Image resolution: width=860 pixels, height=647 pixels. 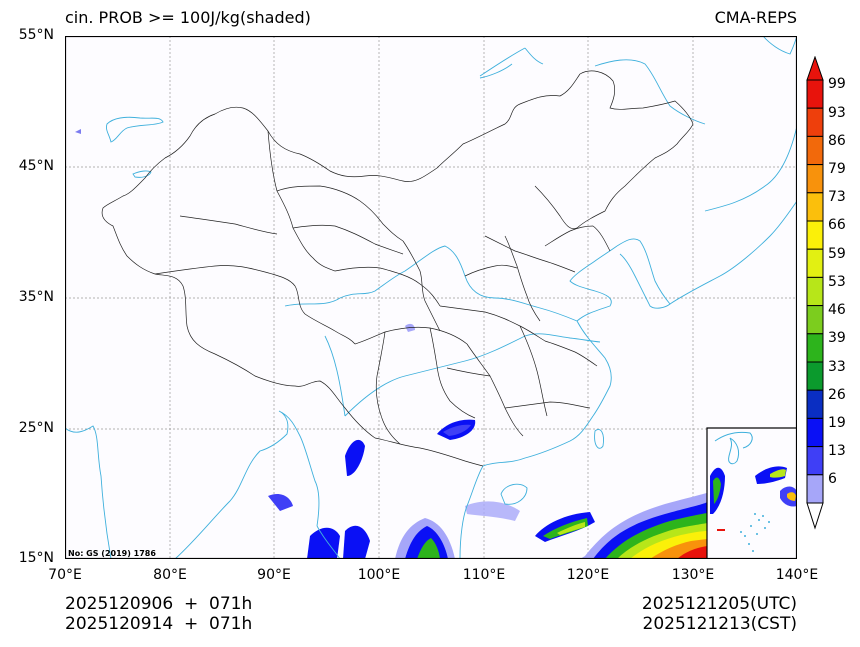 I want to click on x-tick-110e: 110°E, so click(x=484, y=575).